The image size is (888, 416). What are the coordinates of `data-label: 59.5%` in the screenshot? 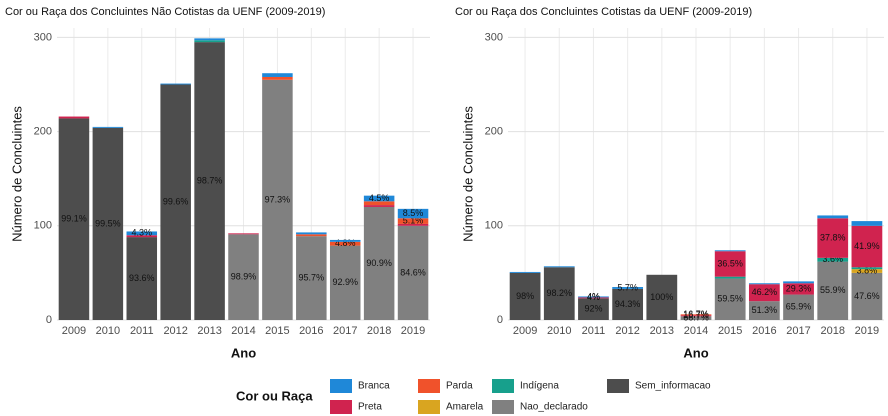 It's located at (730, 299).